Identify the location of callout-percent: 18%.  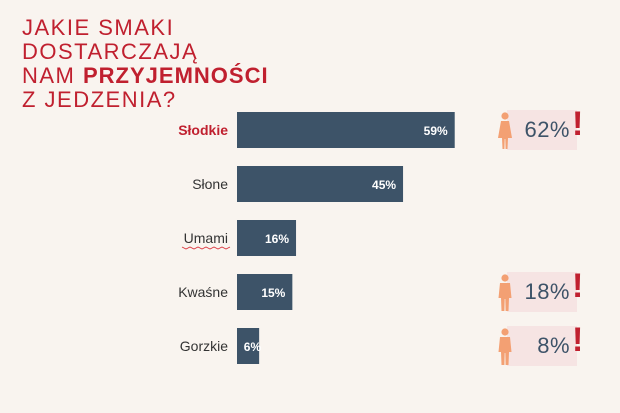
(547, 291).